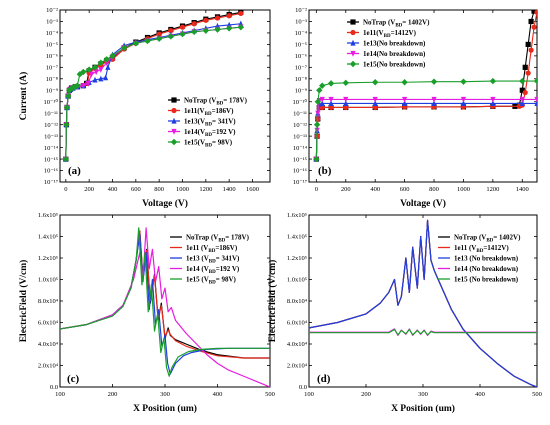 This screenshot has width=550, height=425. Describe the element at coordinates (325, 171) in the screenshot. I see `panel-label: (b)` at that location.